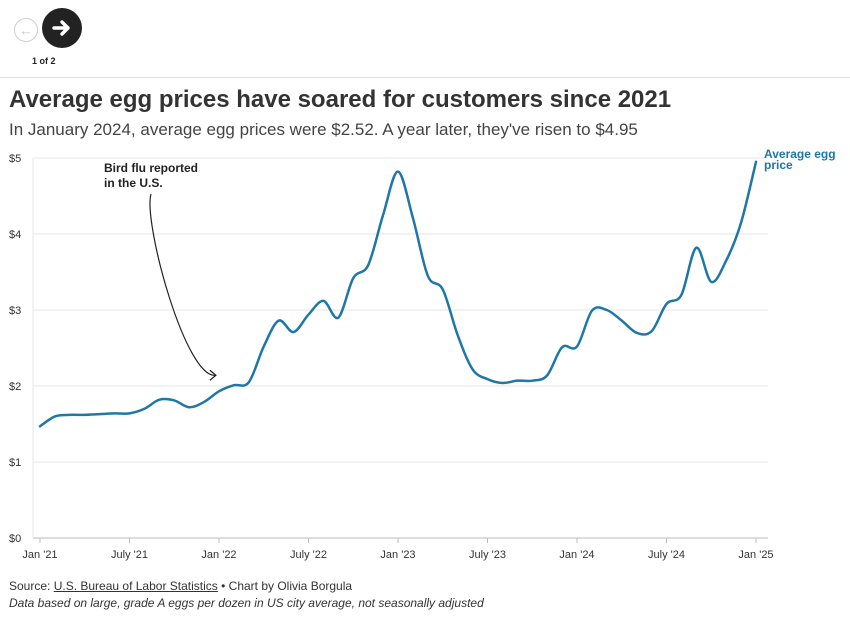 The height and width of the screenshot is (619, 850). I want to click on series-label: Average egg price, so click(800, 159).